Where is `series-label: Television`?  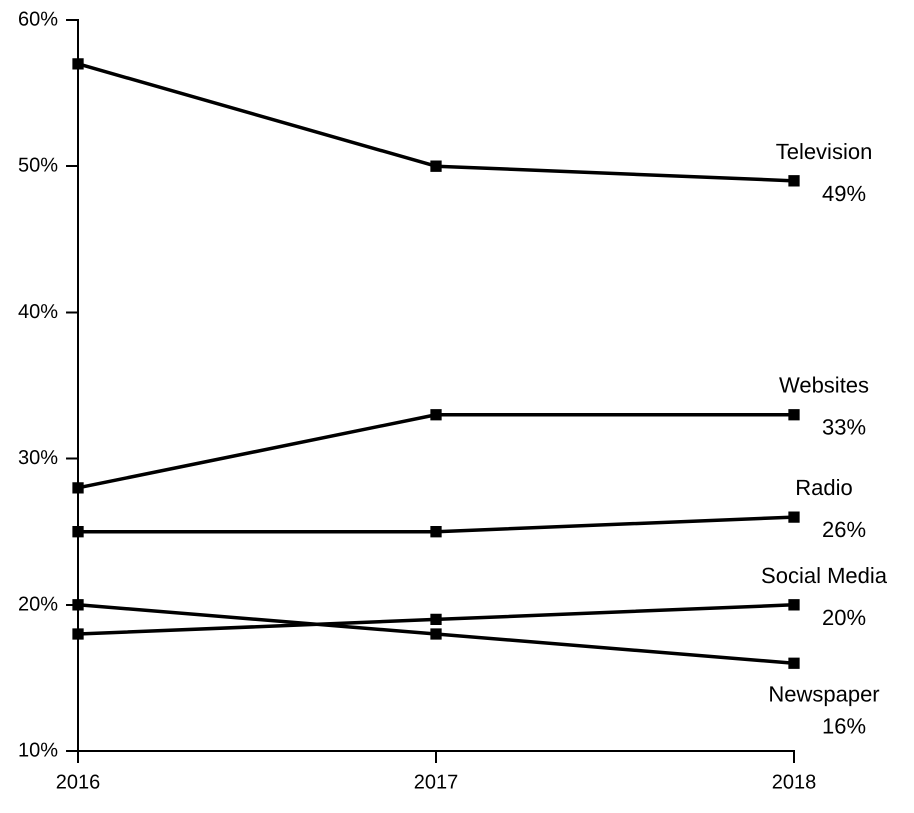 series-label: Television is located at coordinates (824, 151).